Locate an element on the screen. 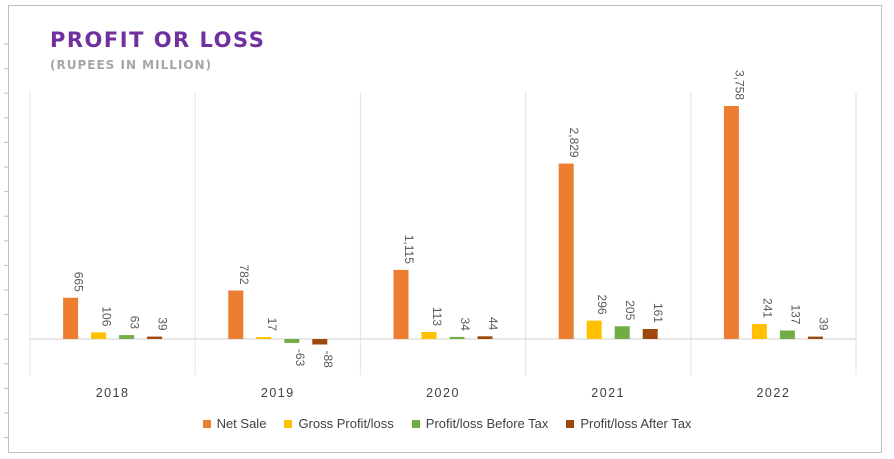  legend-item-net-sale: Net Sale is located at coordinates (234, 423).